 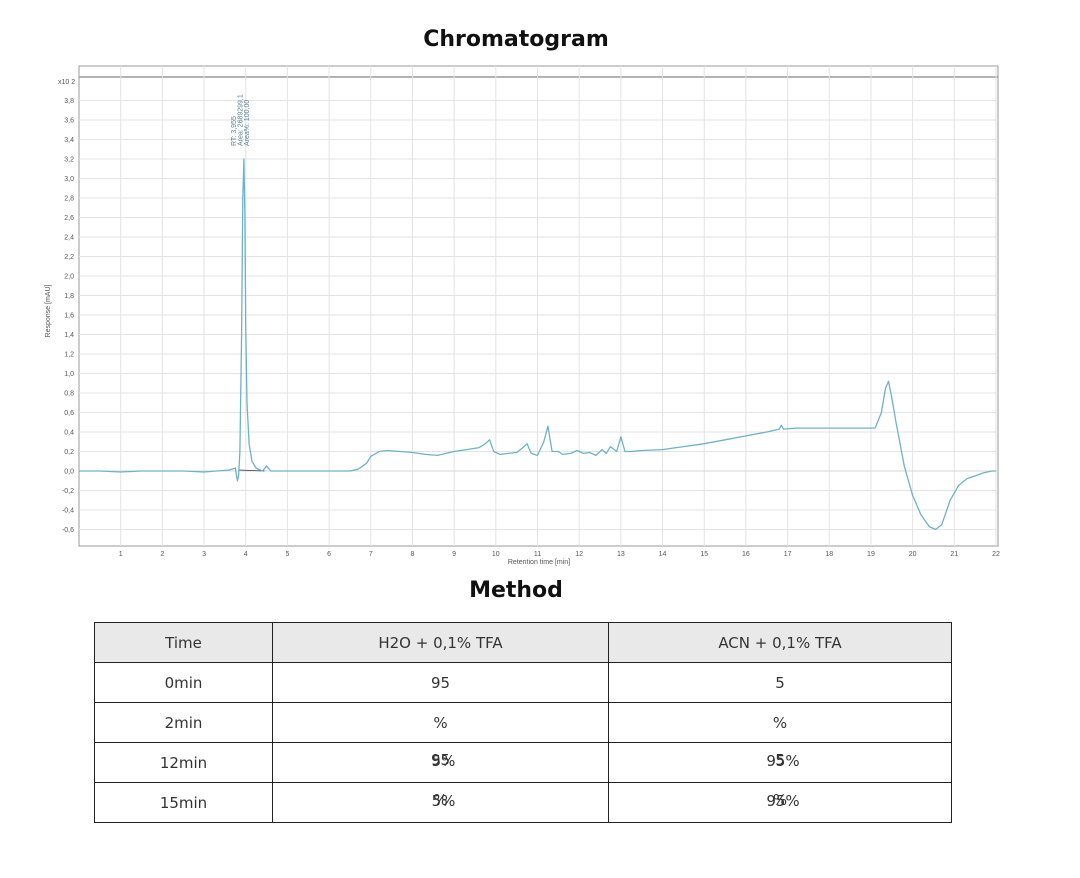 What do you see at coordinates (780, 722) in the screenshot?
I see `acn-cell: %` at bounding box center [780, 722].